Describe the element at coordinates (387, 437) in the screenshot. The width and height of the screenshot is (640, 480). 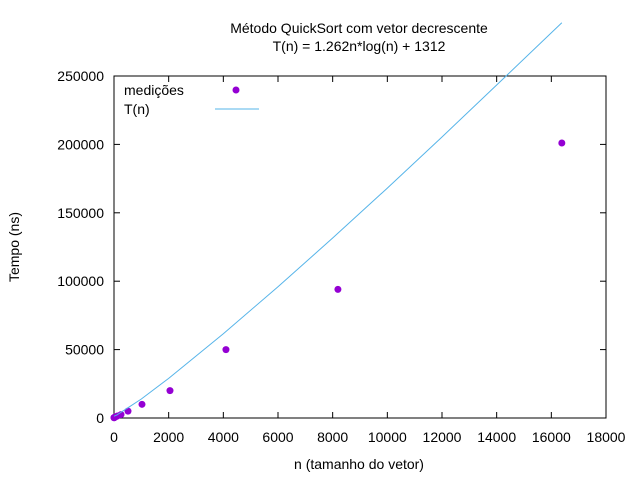
I see `x-tick-label: 10000` at that location.